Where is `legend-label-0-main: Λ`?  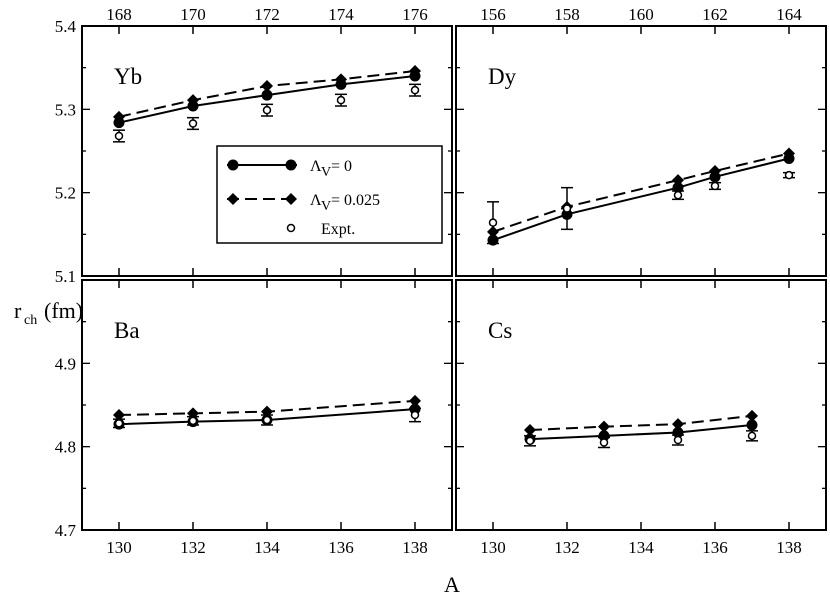
legend-label-0-main: Λ is located at coordinates (316, 166).